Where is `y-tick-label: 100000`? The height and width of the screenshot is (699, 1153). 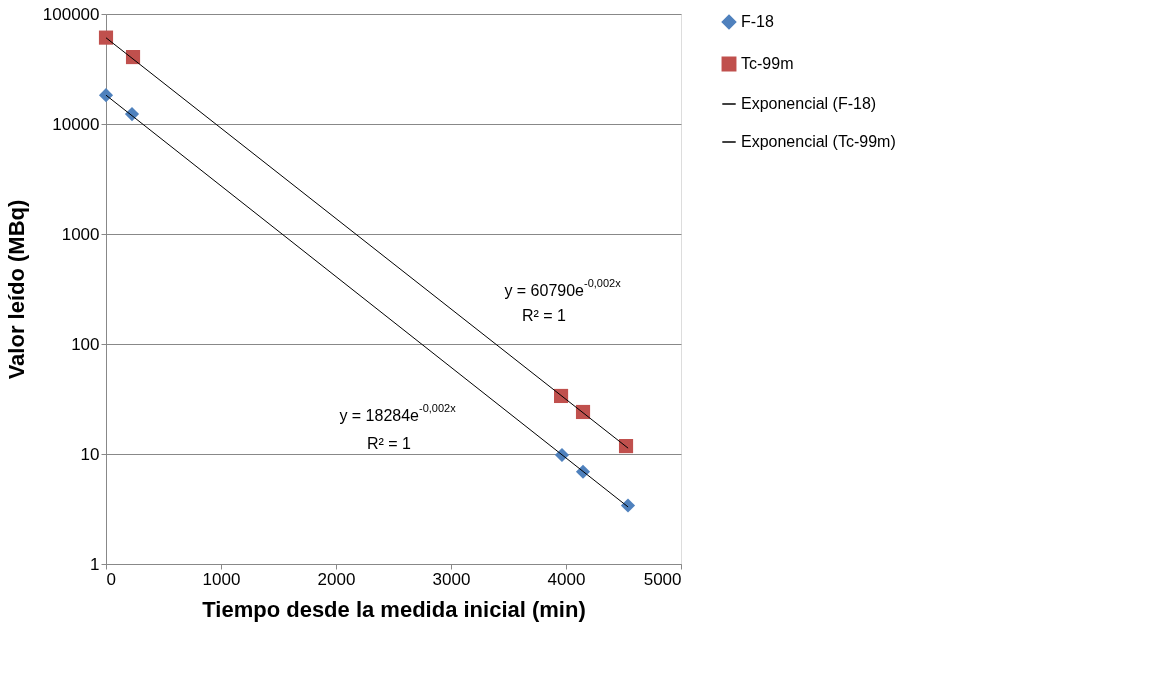
y-tick-label: 100000 is located at coordinates (71, 14).